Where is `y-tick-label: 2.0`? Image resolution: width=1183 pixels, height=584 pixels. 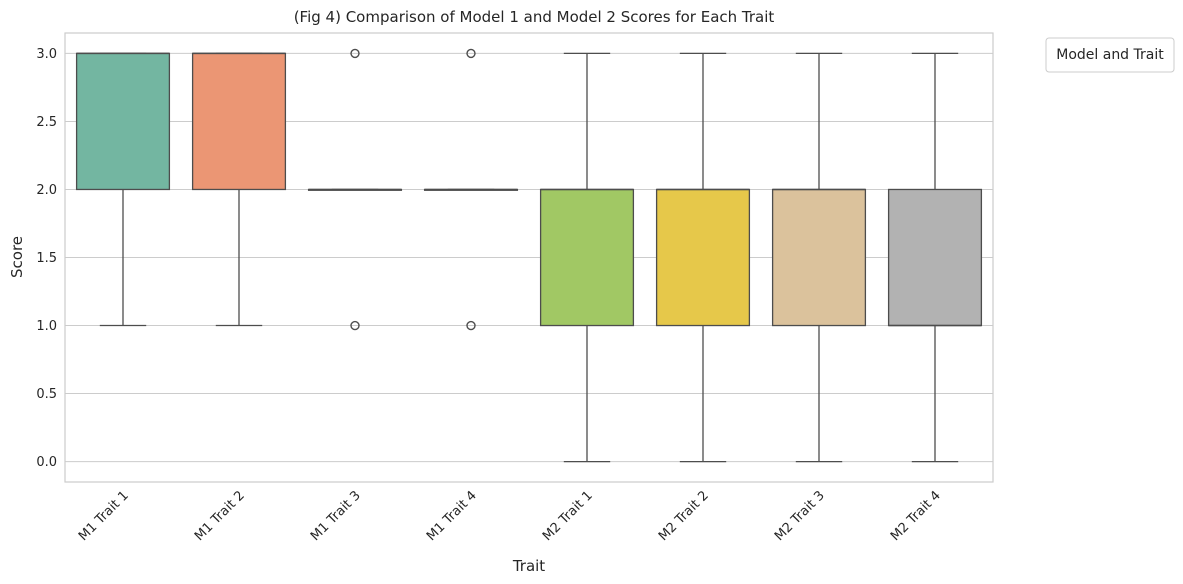 y-tick-label: 2.0 is located at coordinates (46, 190).